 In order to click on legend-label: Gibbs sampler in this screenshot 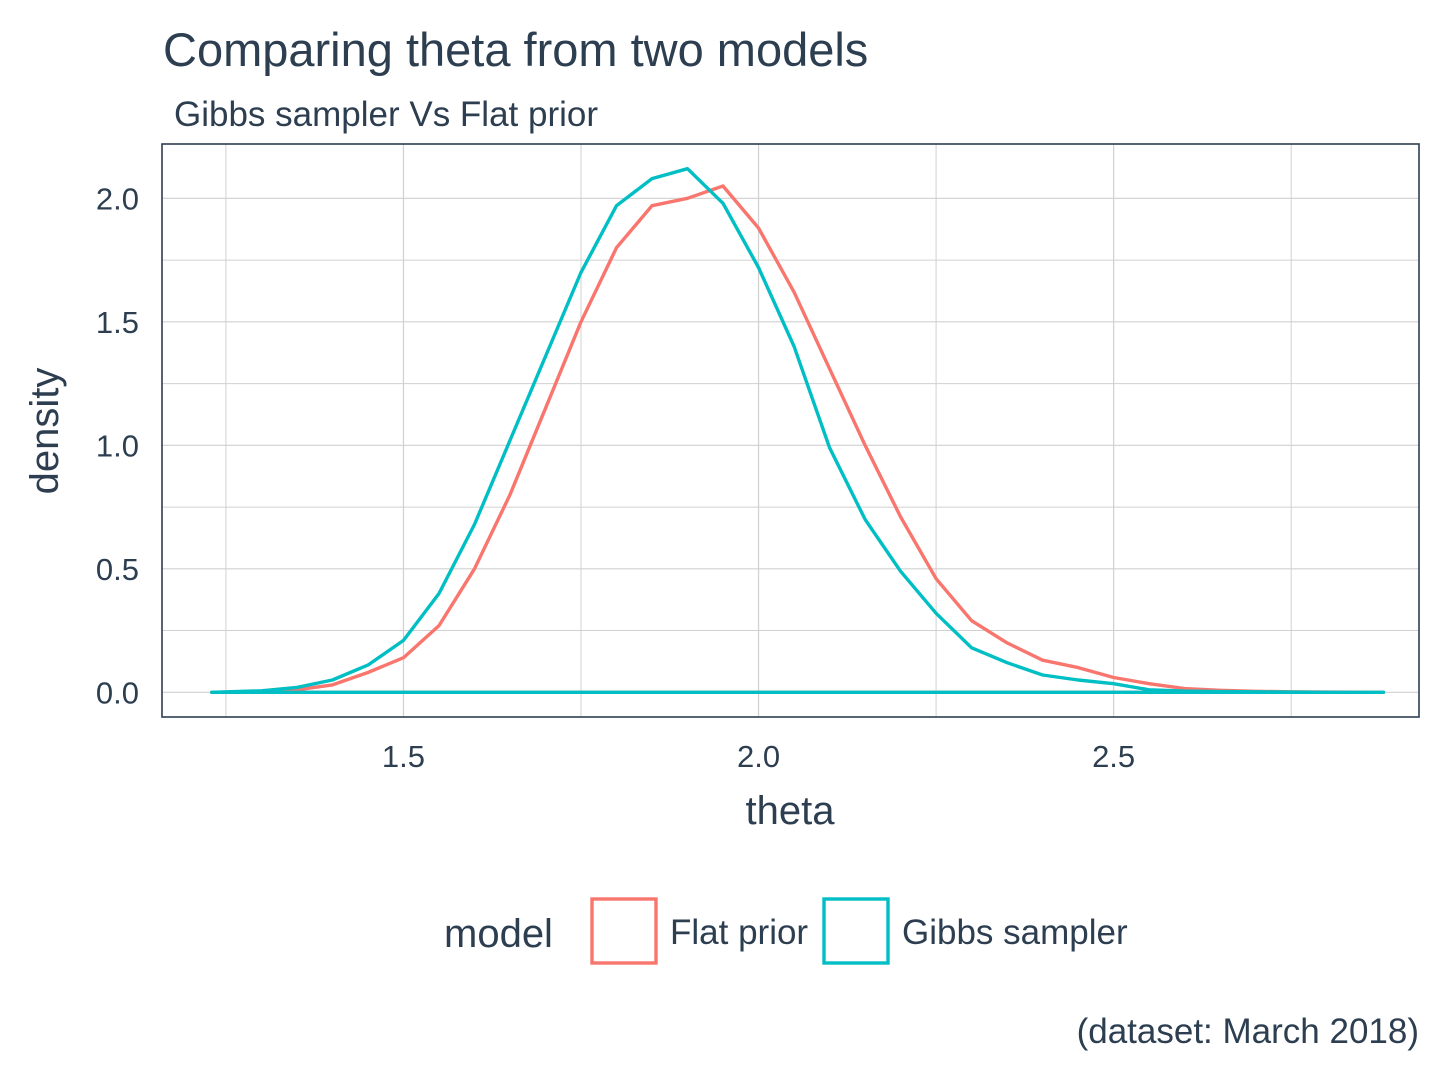, I will do `click(1015, 932)`.